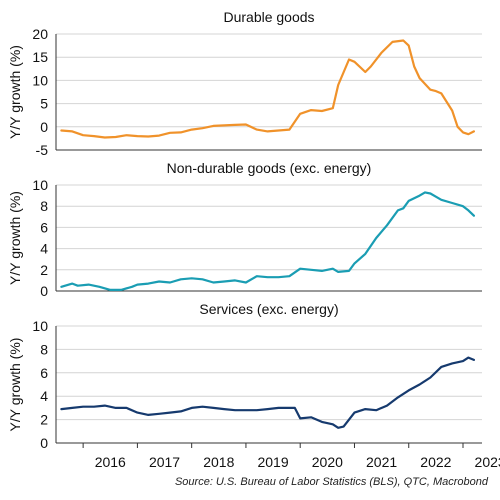 The width and height of the screenshot is (500, 500). Describe the element at coordinates (110, 462) in the screenshot. I see `x-tick-label: 2016` at that location.